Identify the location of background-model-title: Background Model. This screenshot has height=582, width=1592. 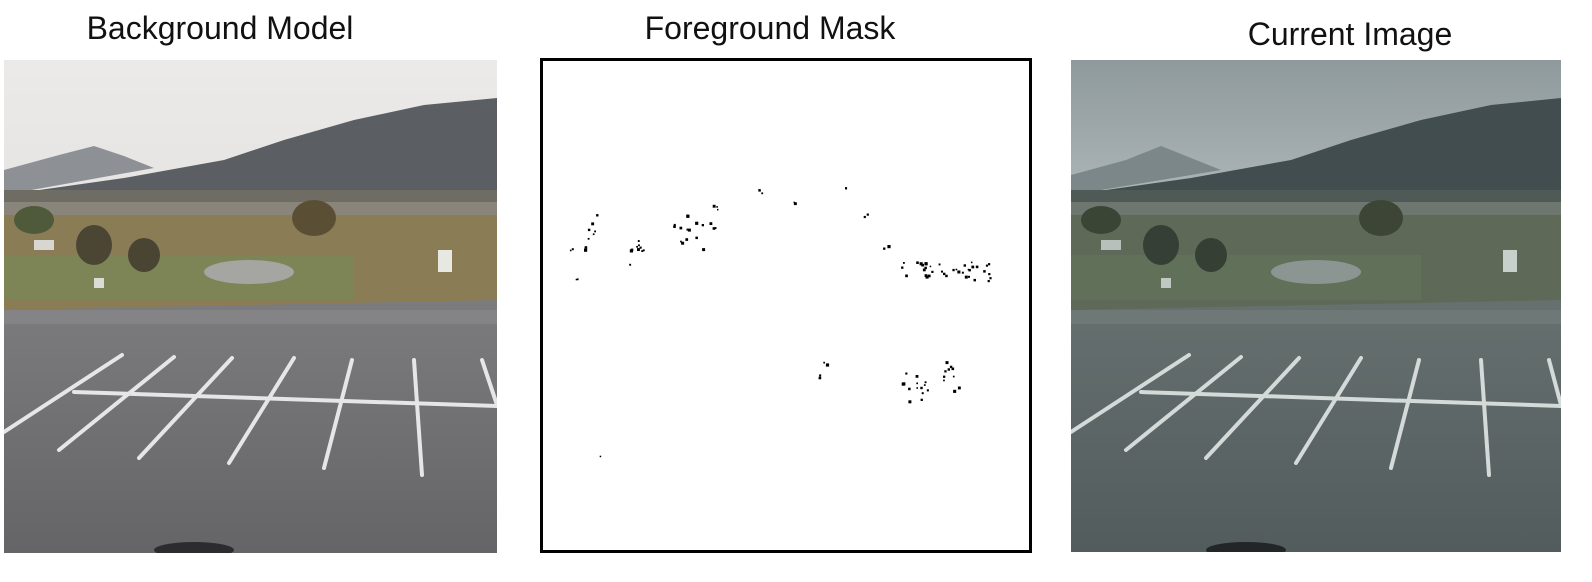
(220, 28).